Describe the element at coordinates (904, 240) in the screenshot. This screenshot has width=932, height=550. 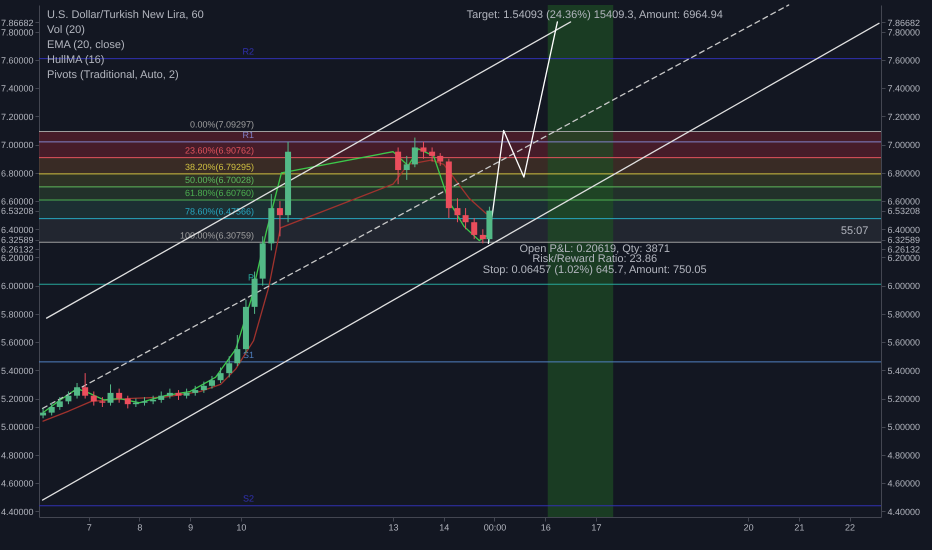
I see `y2-tick-label: 6.32589` at that location.